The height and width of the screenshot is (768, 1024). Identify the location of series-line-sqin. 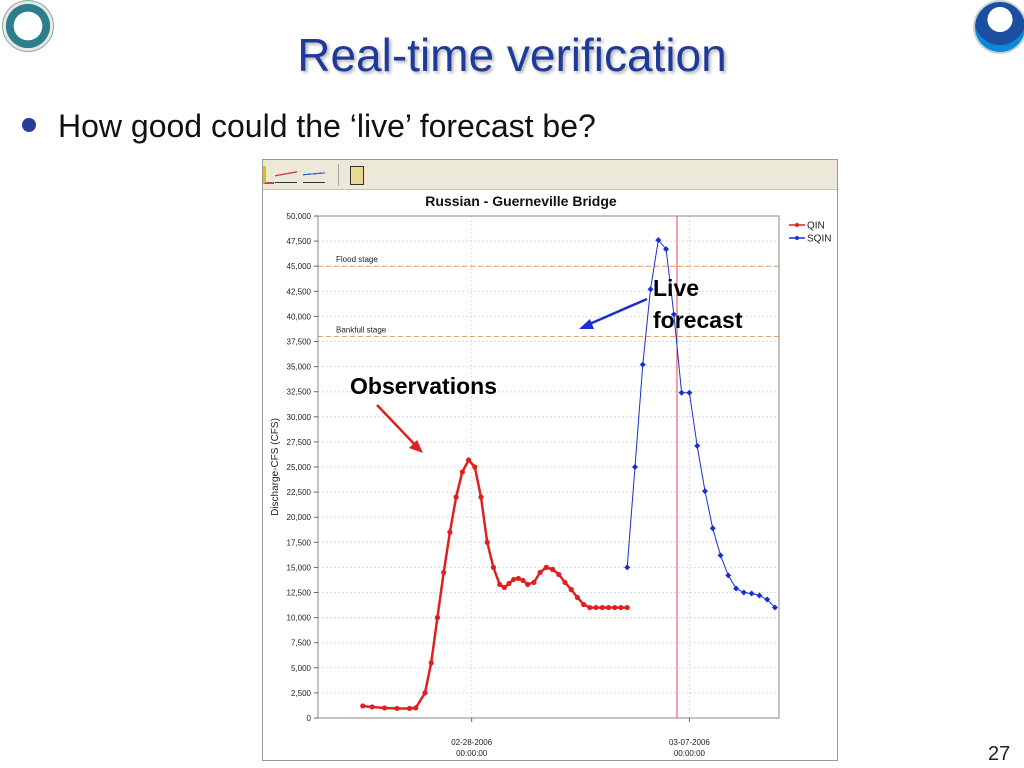
(701, 423).